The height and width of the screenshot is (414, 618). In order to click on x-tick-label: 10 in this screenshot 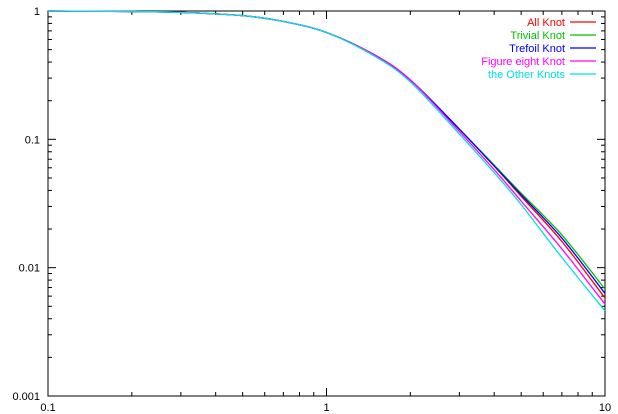, I will do `click(605, 408)`.